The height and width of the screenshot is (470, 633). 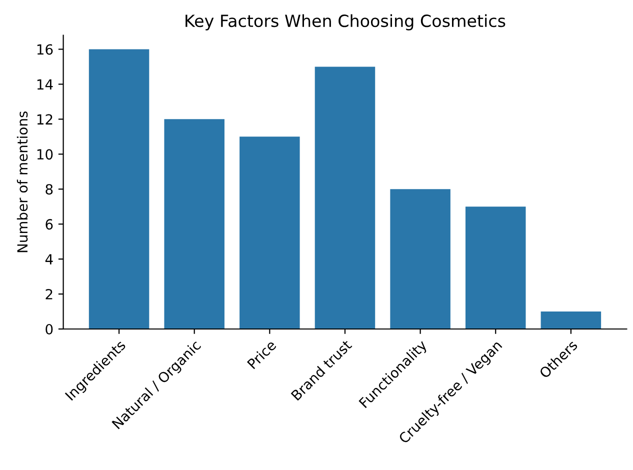 What do you see at coordinates (49, 224) in the screenshot?
I see `y-tick-label: 6` at bounding box center [49, 224].